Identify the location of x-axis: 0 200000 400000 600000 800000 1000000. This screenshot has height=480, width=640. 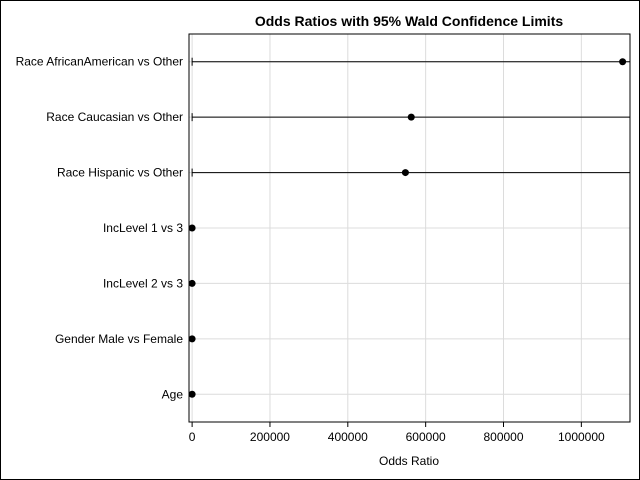
(397, 433).